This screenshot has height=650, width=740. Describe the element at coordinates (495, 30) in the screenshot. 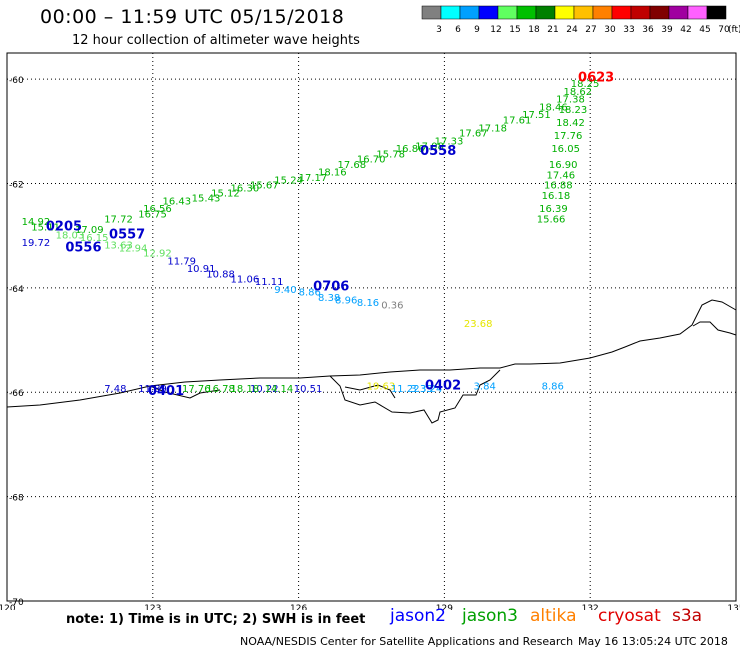

I see `legend-label: 12` at that location.